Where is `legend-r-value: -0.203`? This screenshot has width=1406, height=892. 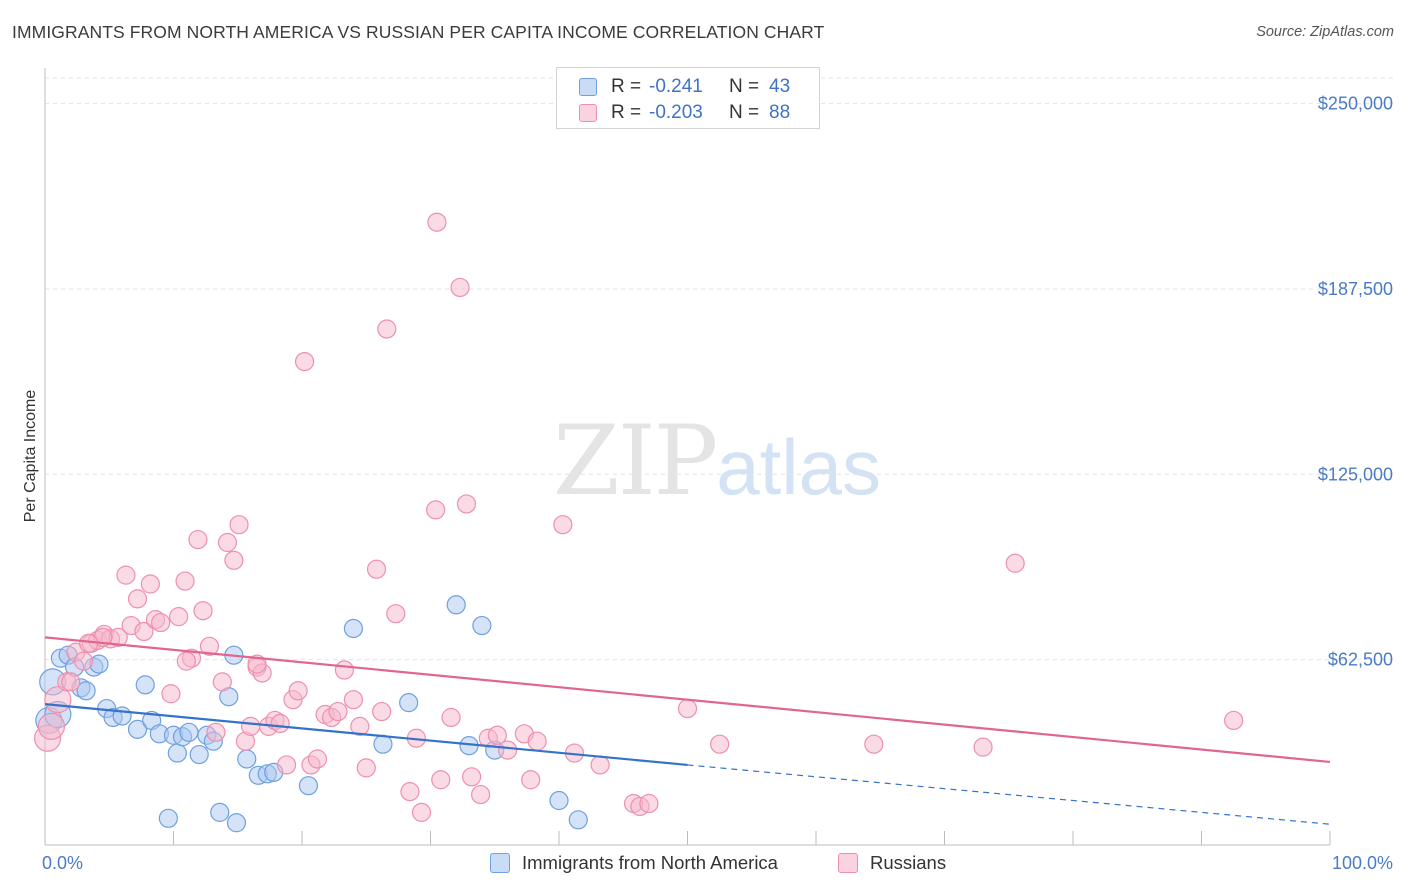 legend-r-value: -0.203 is located at coordinates (676, 112).